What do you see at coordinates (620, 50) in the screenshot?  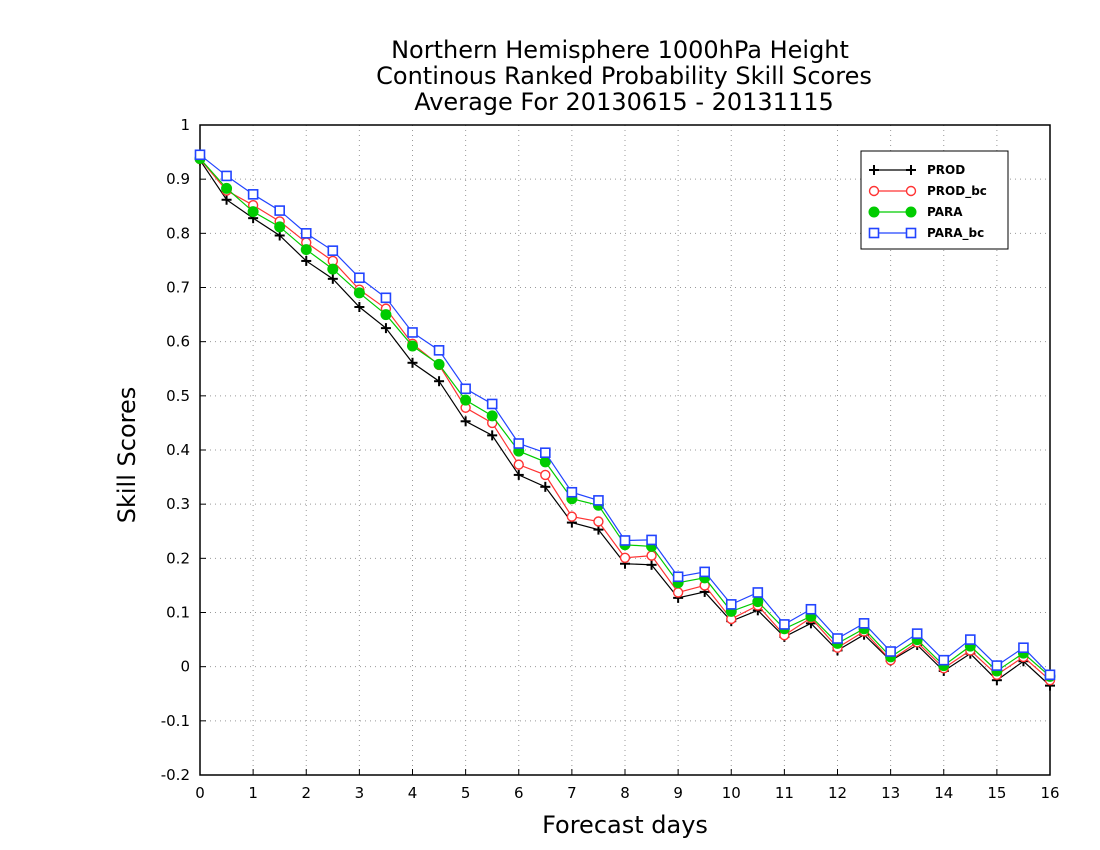 I see `title-line-1: Northern Hemisphere 1000hPa Height` at bounding box center [620, 50].